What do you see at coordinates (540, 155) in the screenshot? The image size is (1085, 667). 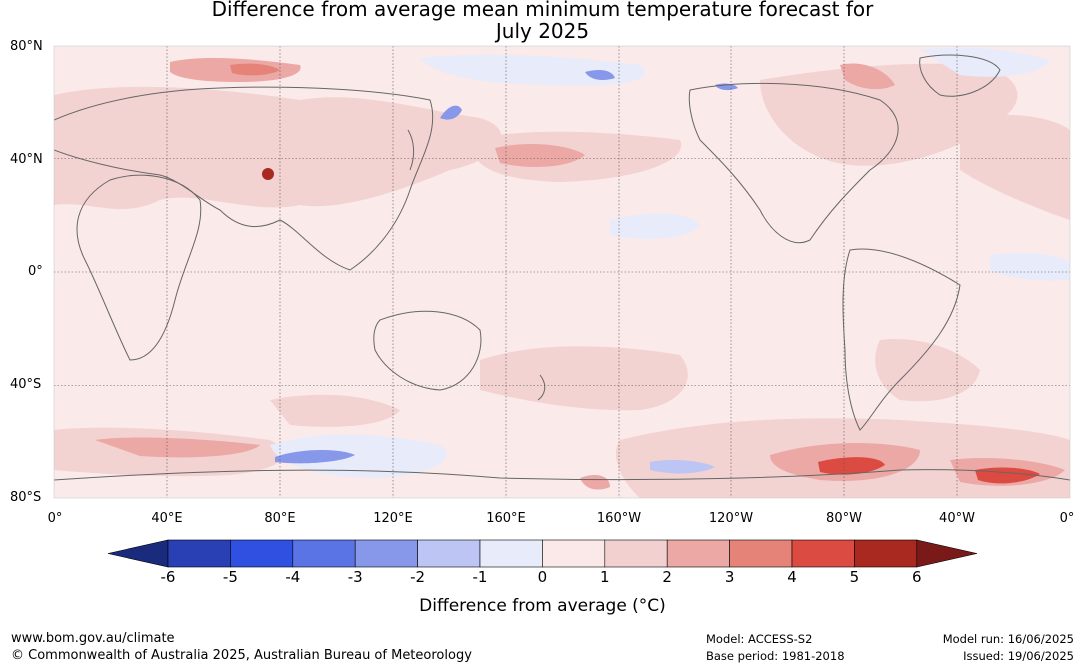 I see `anomaly-region-pacific-core` at bounding box center [540, 155].